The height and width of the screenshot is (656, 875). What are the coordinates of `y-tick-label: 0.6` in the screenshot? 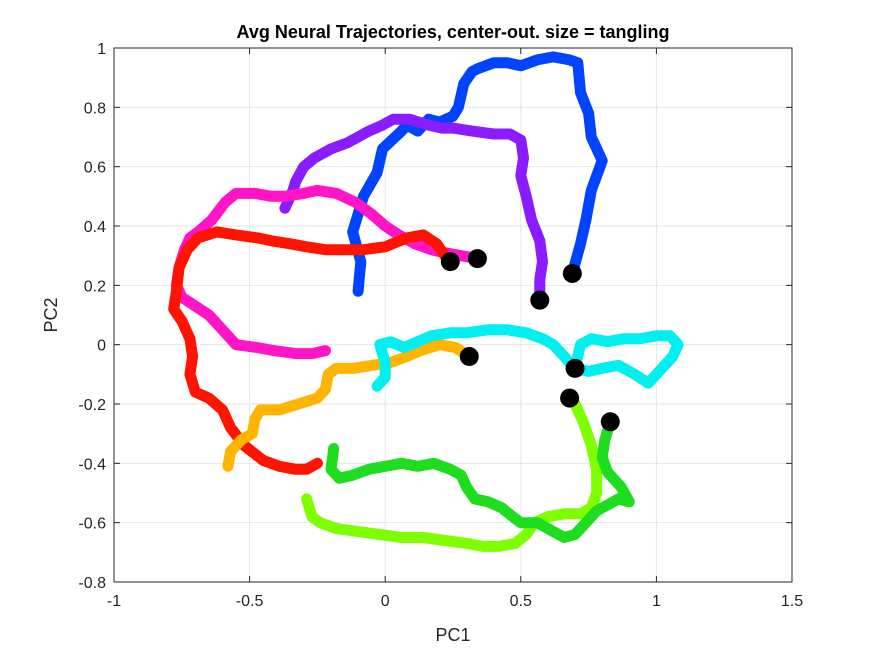 It's located at (95, 168).